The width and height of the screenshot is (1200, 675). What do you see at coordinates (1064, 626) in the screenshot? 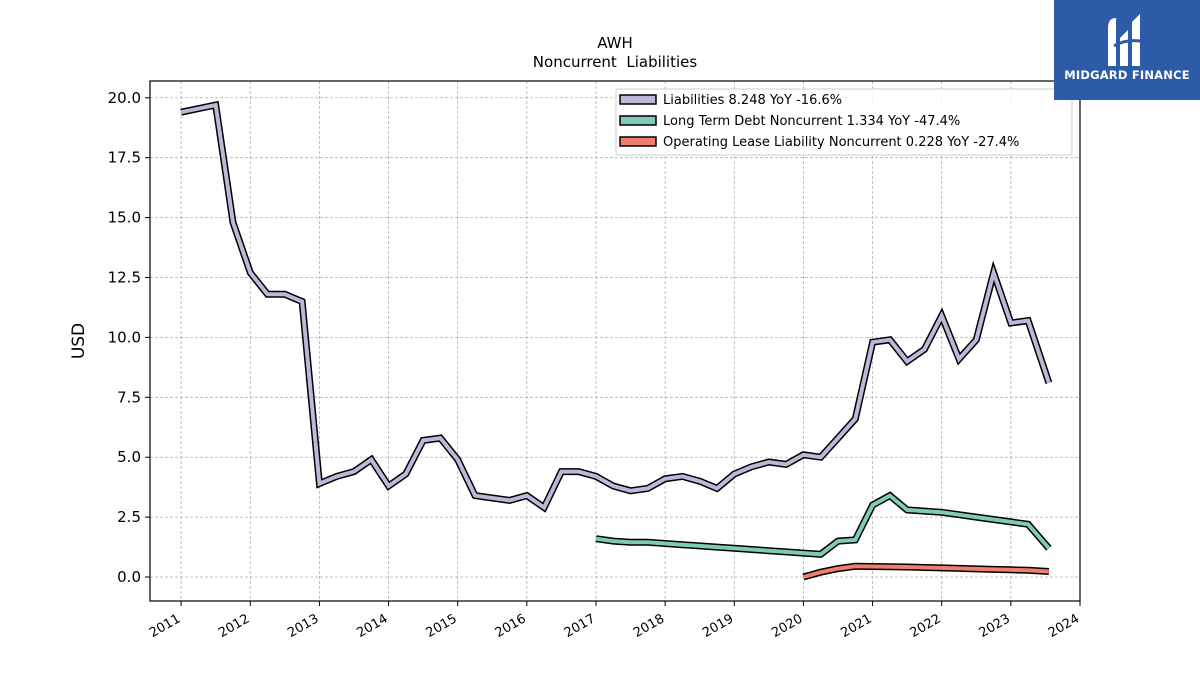
I see `x-tick-label: 2024` at bounding box center [1064, 626].